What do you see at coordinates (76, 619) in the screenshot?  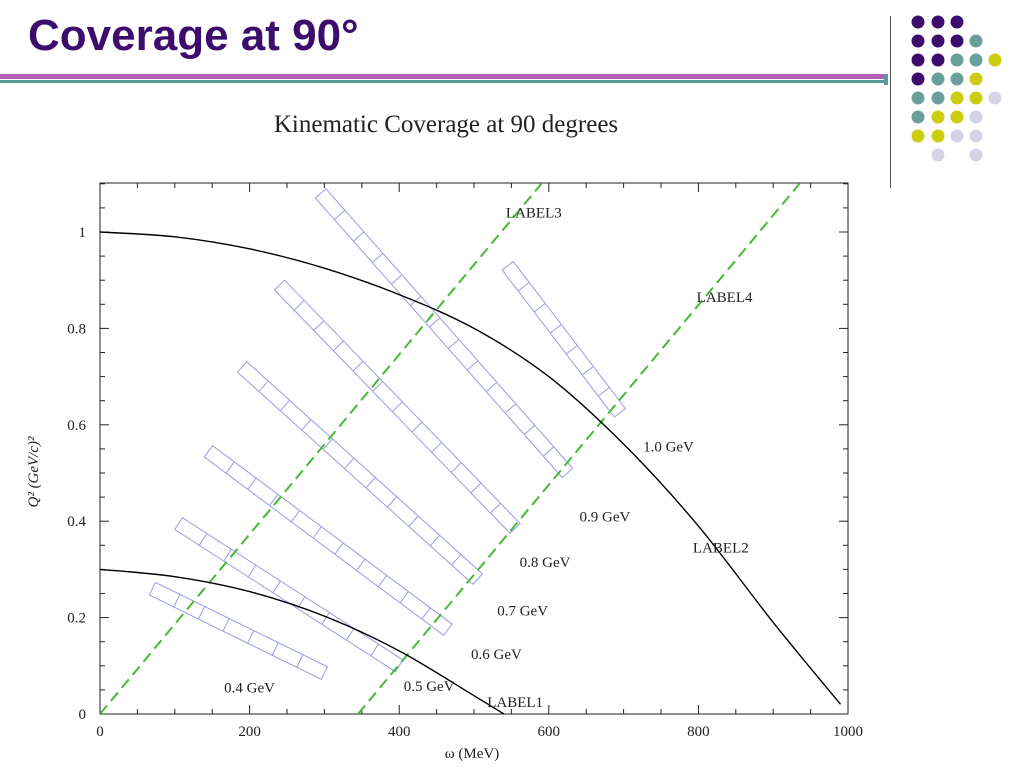 I see `y-tick-label: 0.2` at bounding box center [76, 619].